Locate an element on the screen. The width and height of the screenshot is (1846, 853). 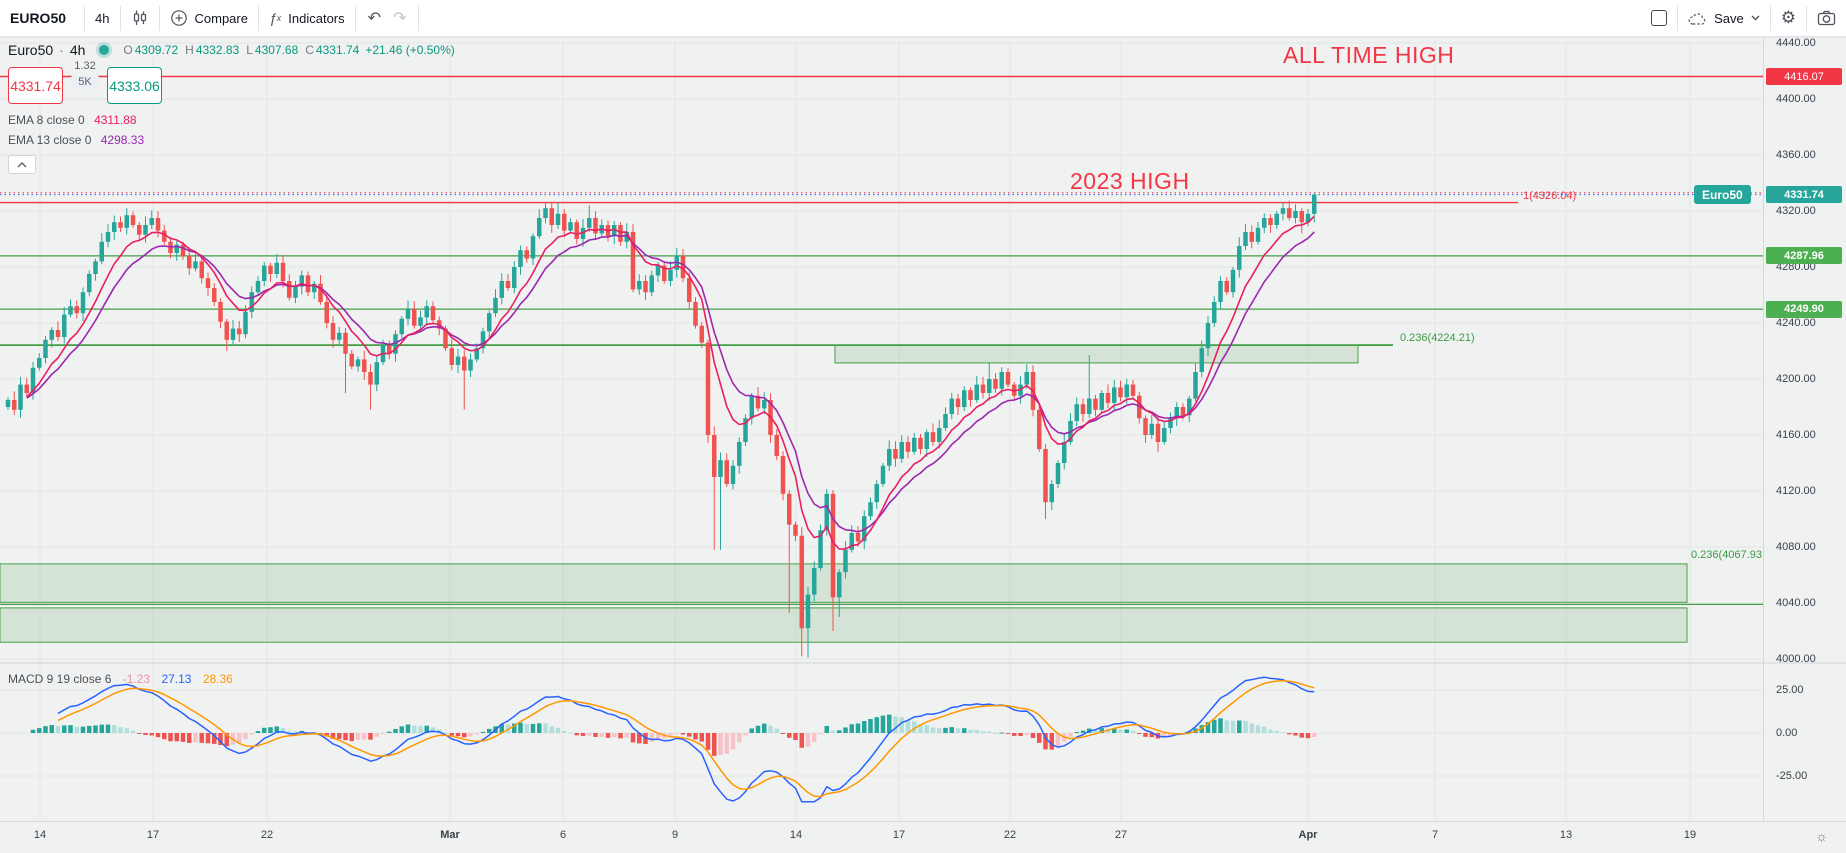
support2-price-tag: 4249.90 is located at coordinates (1804, 309).